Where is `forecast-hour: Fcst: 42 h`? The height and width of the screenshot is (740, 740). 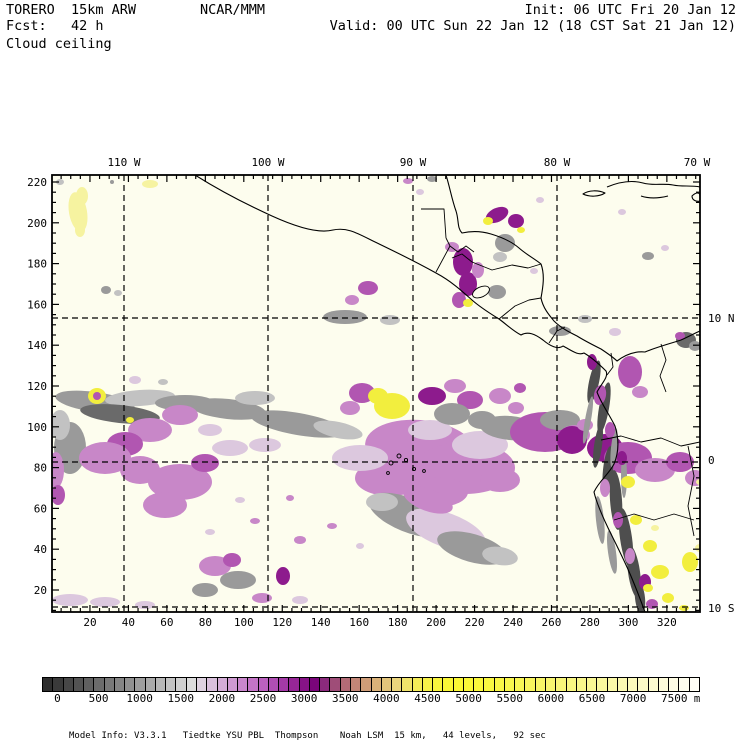 forecast-hour: Fcst: 42 h is located at coordinates (55, 26).